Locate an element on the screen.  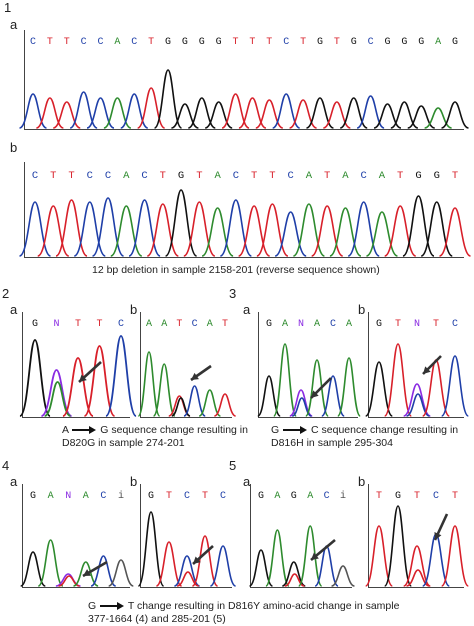
secondary-peak-C is located at coordinates (418, 405).